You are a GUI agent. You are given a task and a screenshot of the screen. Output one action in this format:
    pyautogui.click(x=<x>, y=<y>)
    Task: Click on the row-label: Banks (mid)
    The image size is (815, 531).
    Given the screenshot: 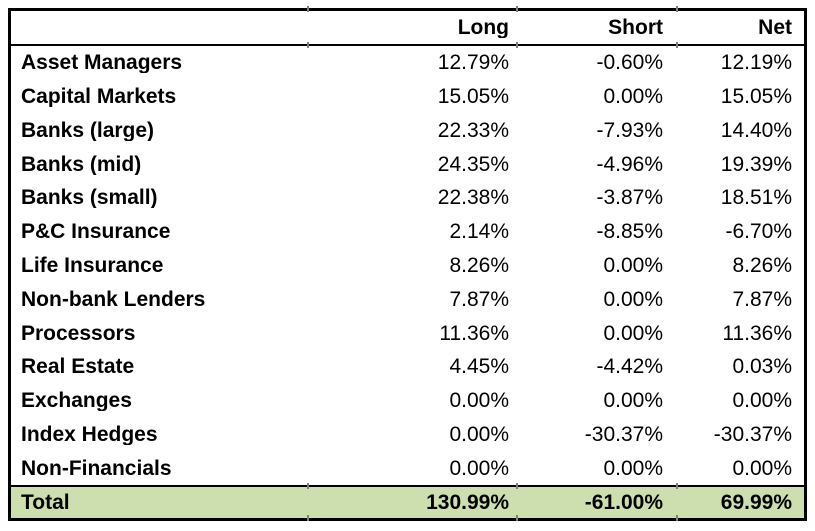 What is the action you would take?
    pyautogui.click(x=81, y=164)
    